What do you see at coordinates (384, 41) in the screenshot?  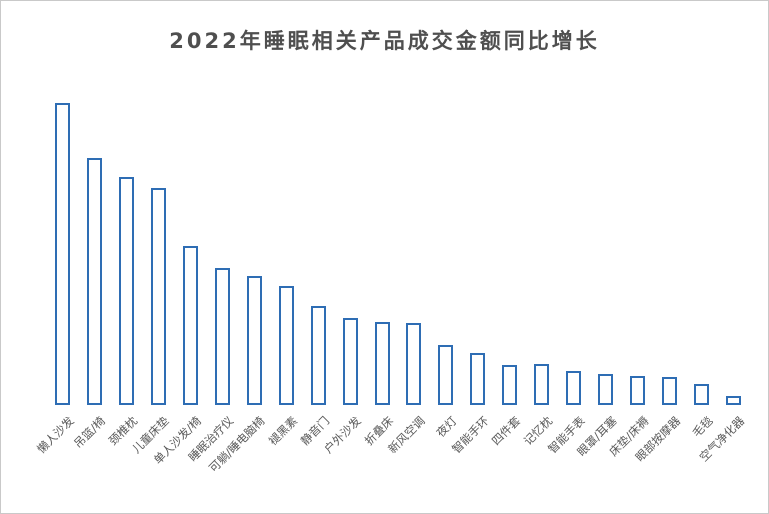 I see `chart-title: 2022年睡眠相关产品成交金额同比增长` at bounding box center [384, 41].